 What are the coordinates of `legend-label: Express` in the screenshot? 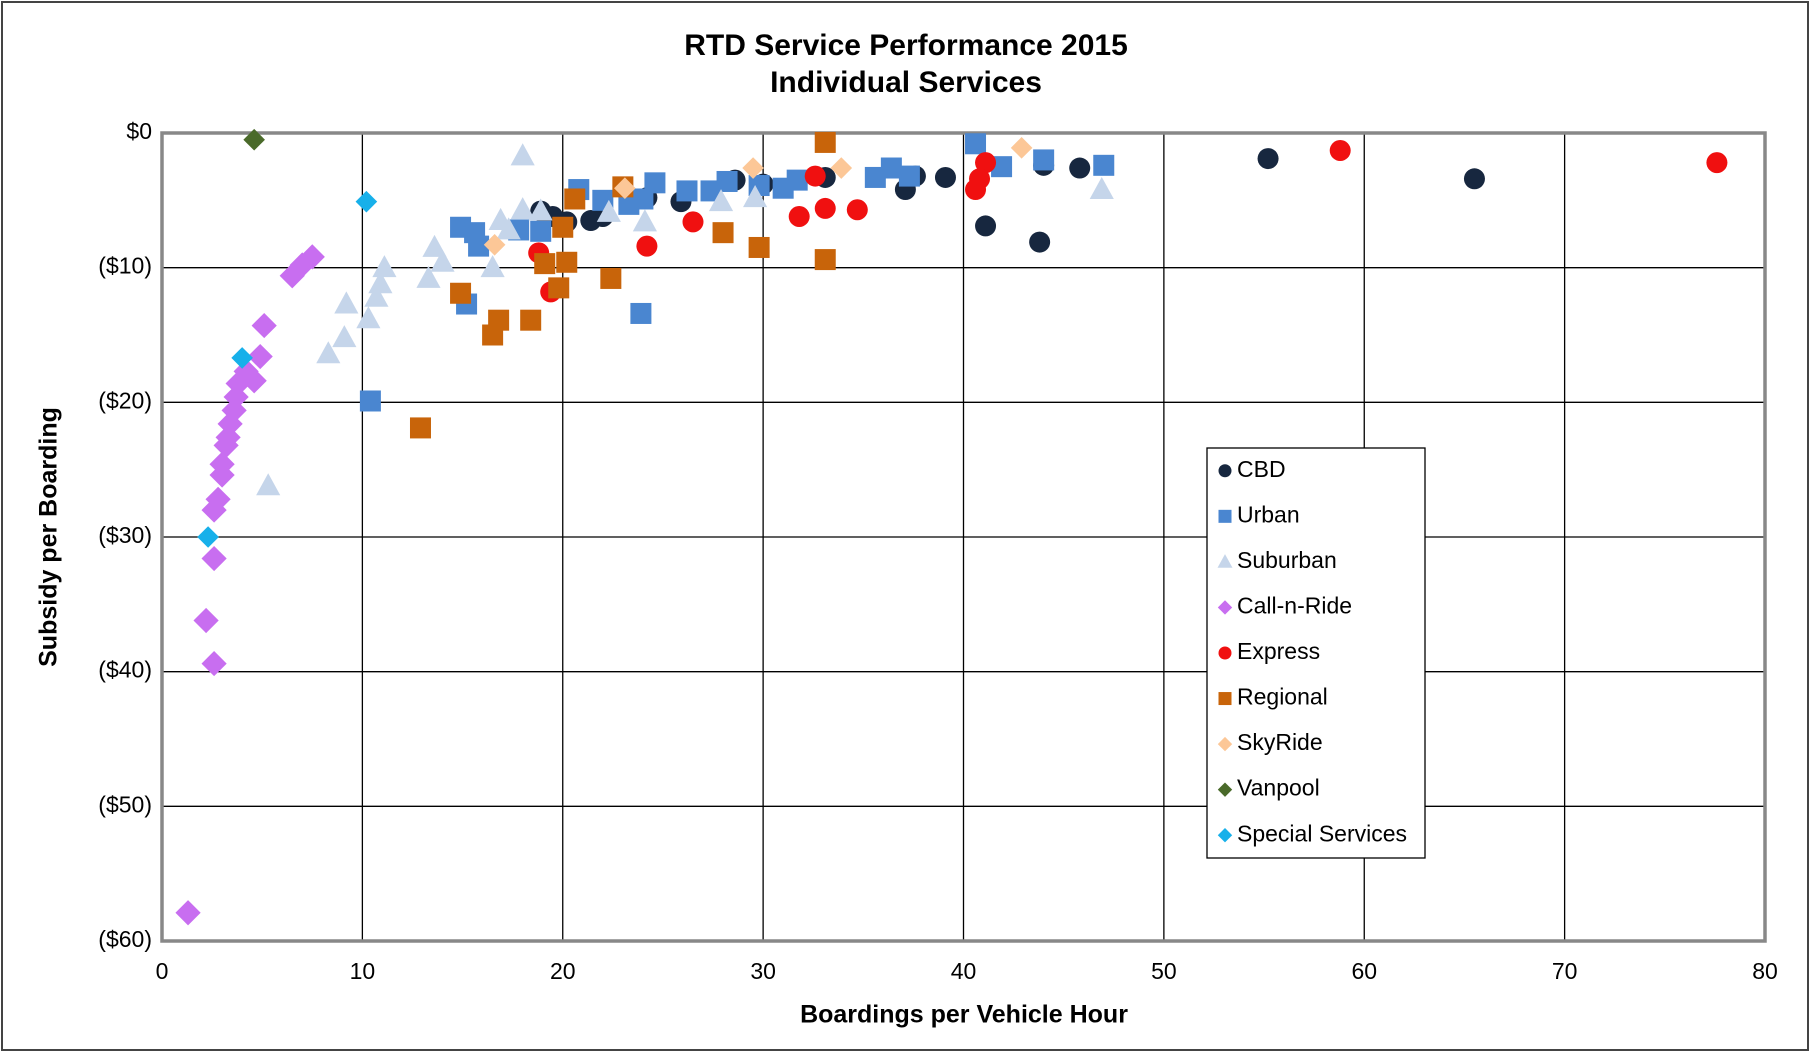 It's located at (1278, 651).